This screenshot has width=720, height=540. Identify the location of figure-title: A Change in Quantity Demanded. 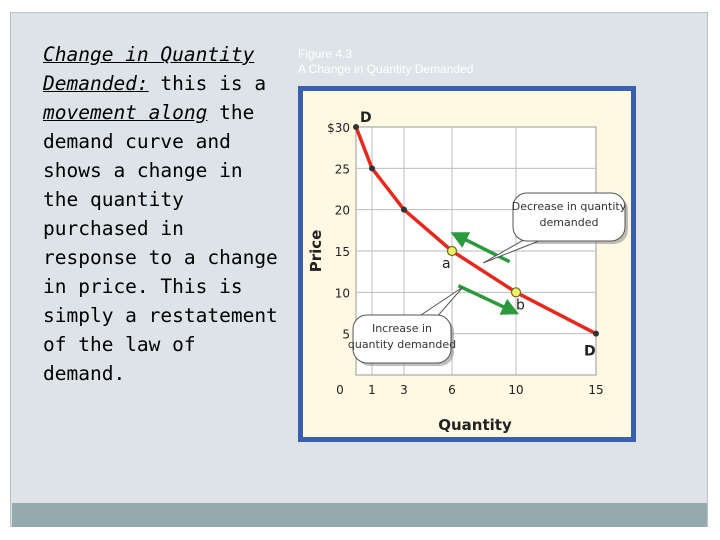
(386, 69).